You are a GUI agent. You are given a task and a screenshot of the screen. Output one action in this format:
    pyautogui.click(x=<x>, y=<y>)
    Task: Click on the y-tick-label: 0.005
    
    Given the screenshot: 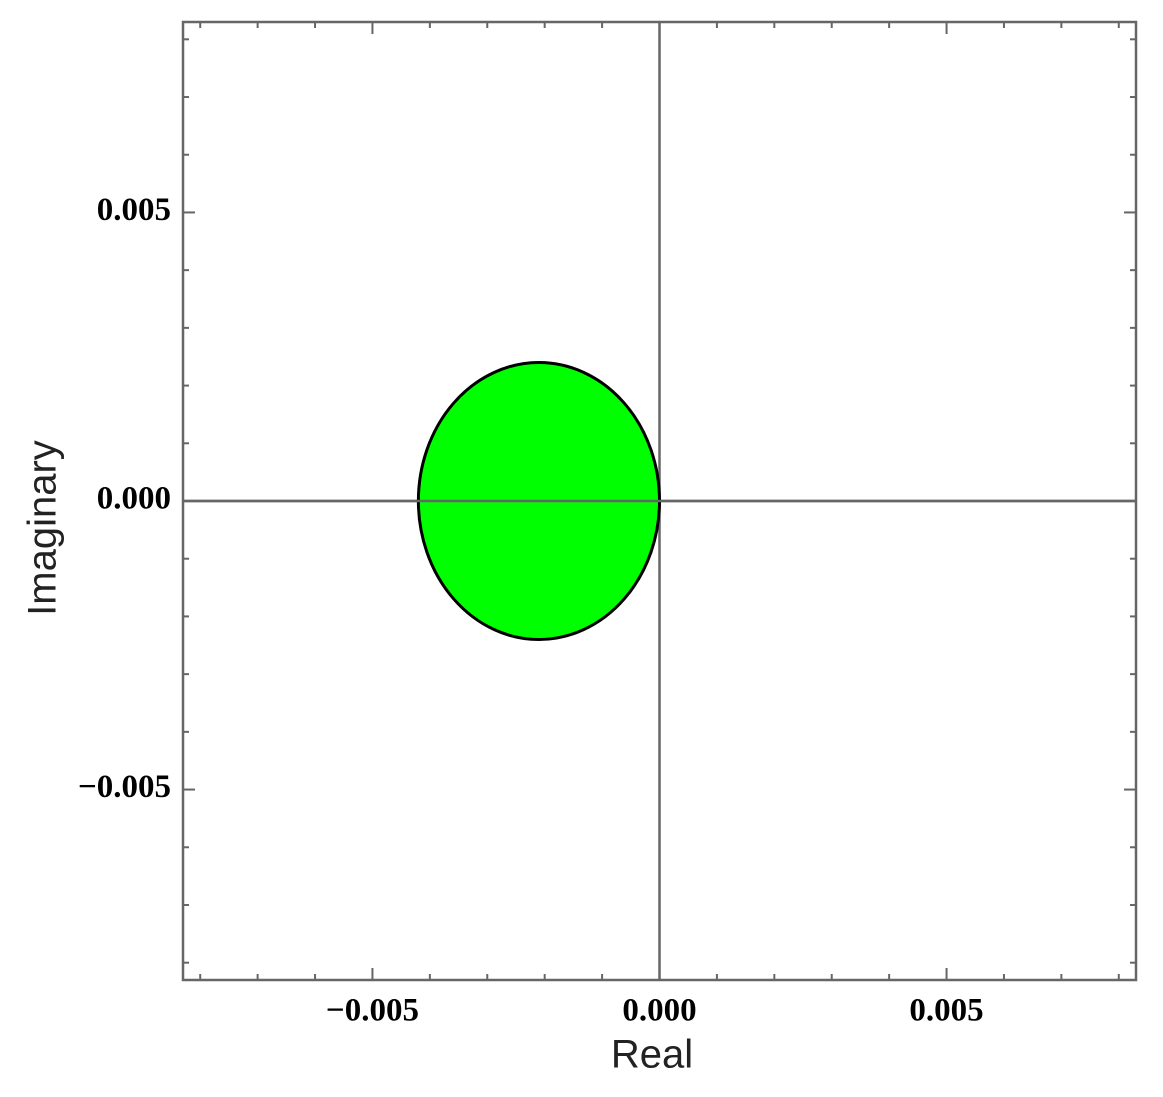 What is the action you would take?
    pyautogui.click(x=134, y=210)
    